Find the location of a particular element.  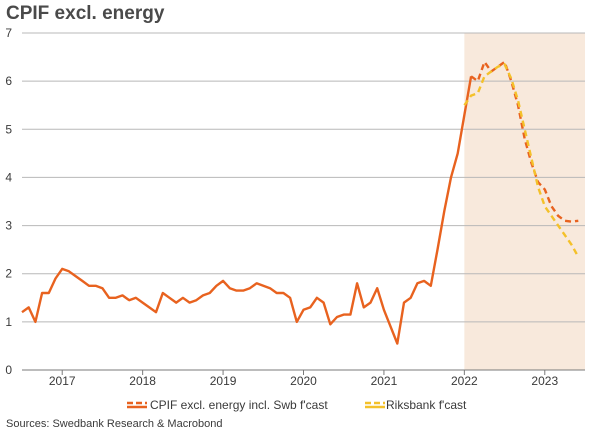

legend-label: CPIF excl. energy incl. Swb f'cast is located at coordinates (239, 405).